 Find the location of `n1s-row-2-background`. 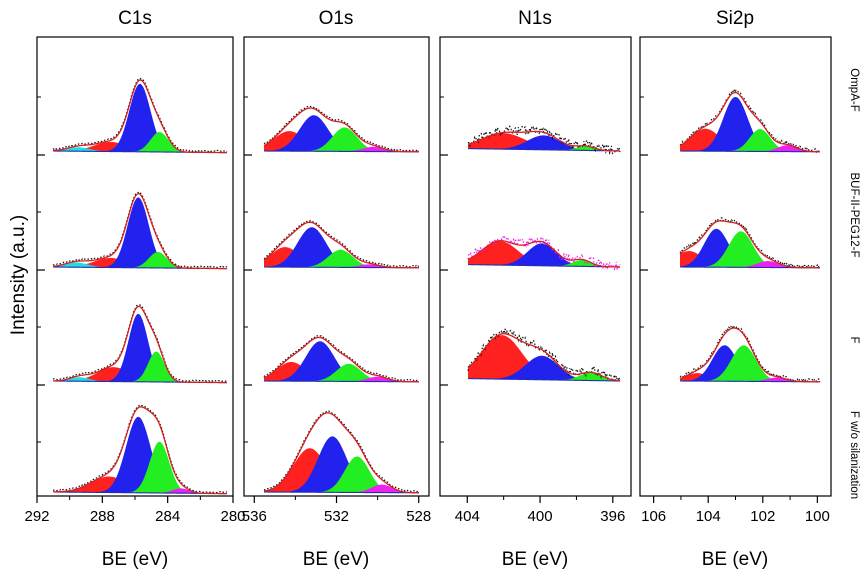

n1s-row-2-background is located at coordinates (544, 380).